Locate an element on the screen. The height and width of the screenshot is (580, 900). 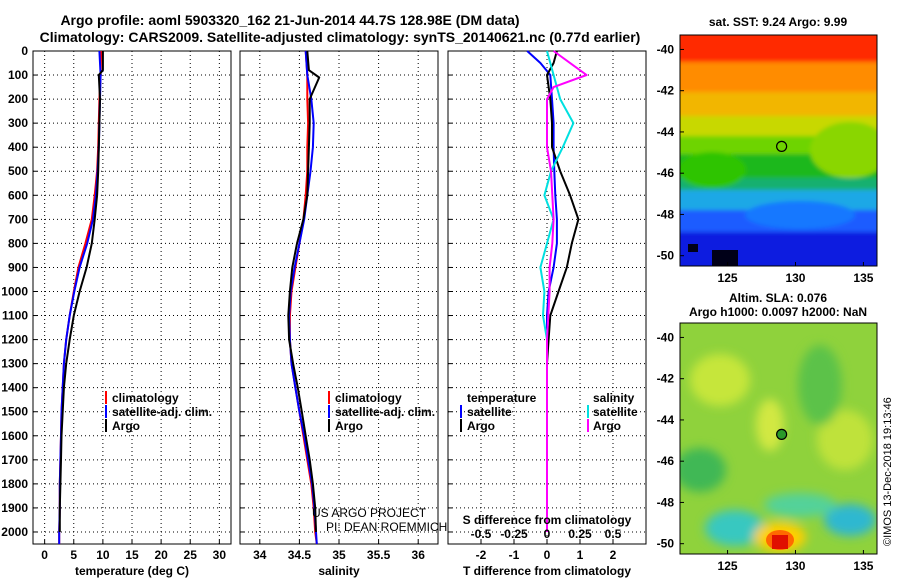
depth-tick-label: 700 is located at coordinates (18, 219).